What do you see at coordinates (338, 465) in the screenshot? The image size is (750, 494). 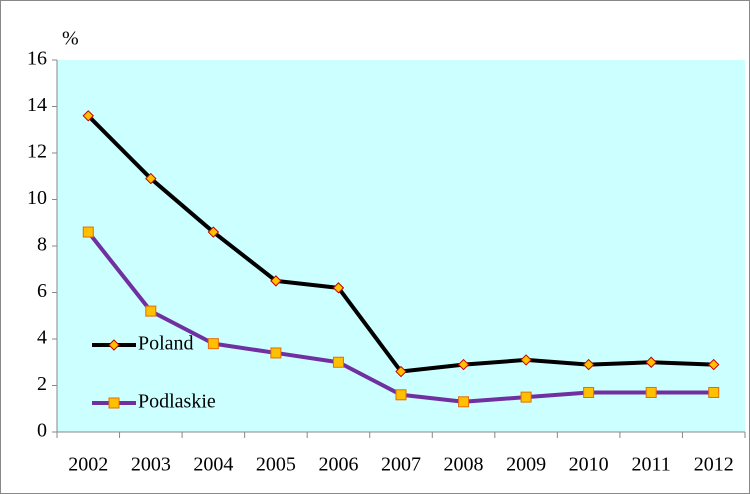 I see `x-tick-label: 2006` at bounding box center [338, 465].